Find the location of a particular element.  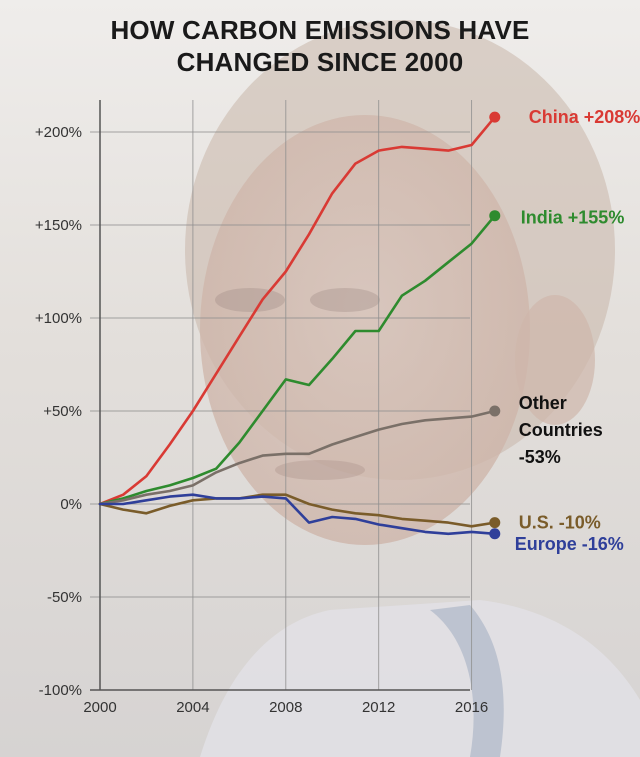

series-label-other: Other Countries -53% is located at coordinates (561, 430).